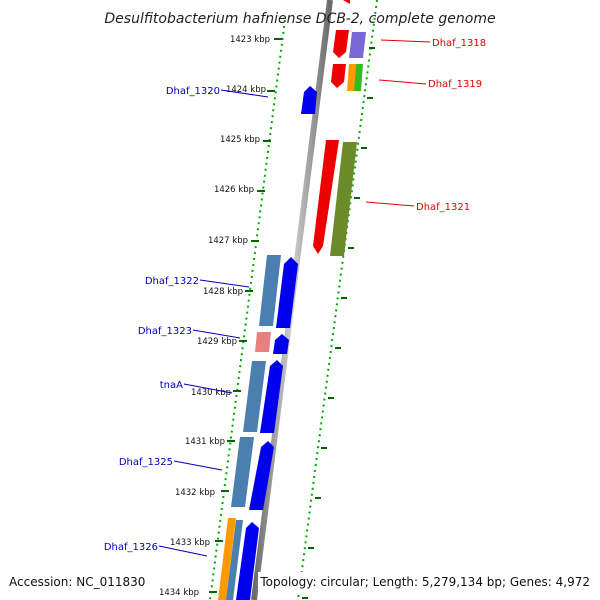 This screenshot has height=600, width=600. I want to click on gene-dhaf-1318-cds, so click(341, 44).